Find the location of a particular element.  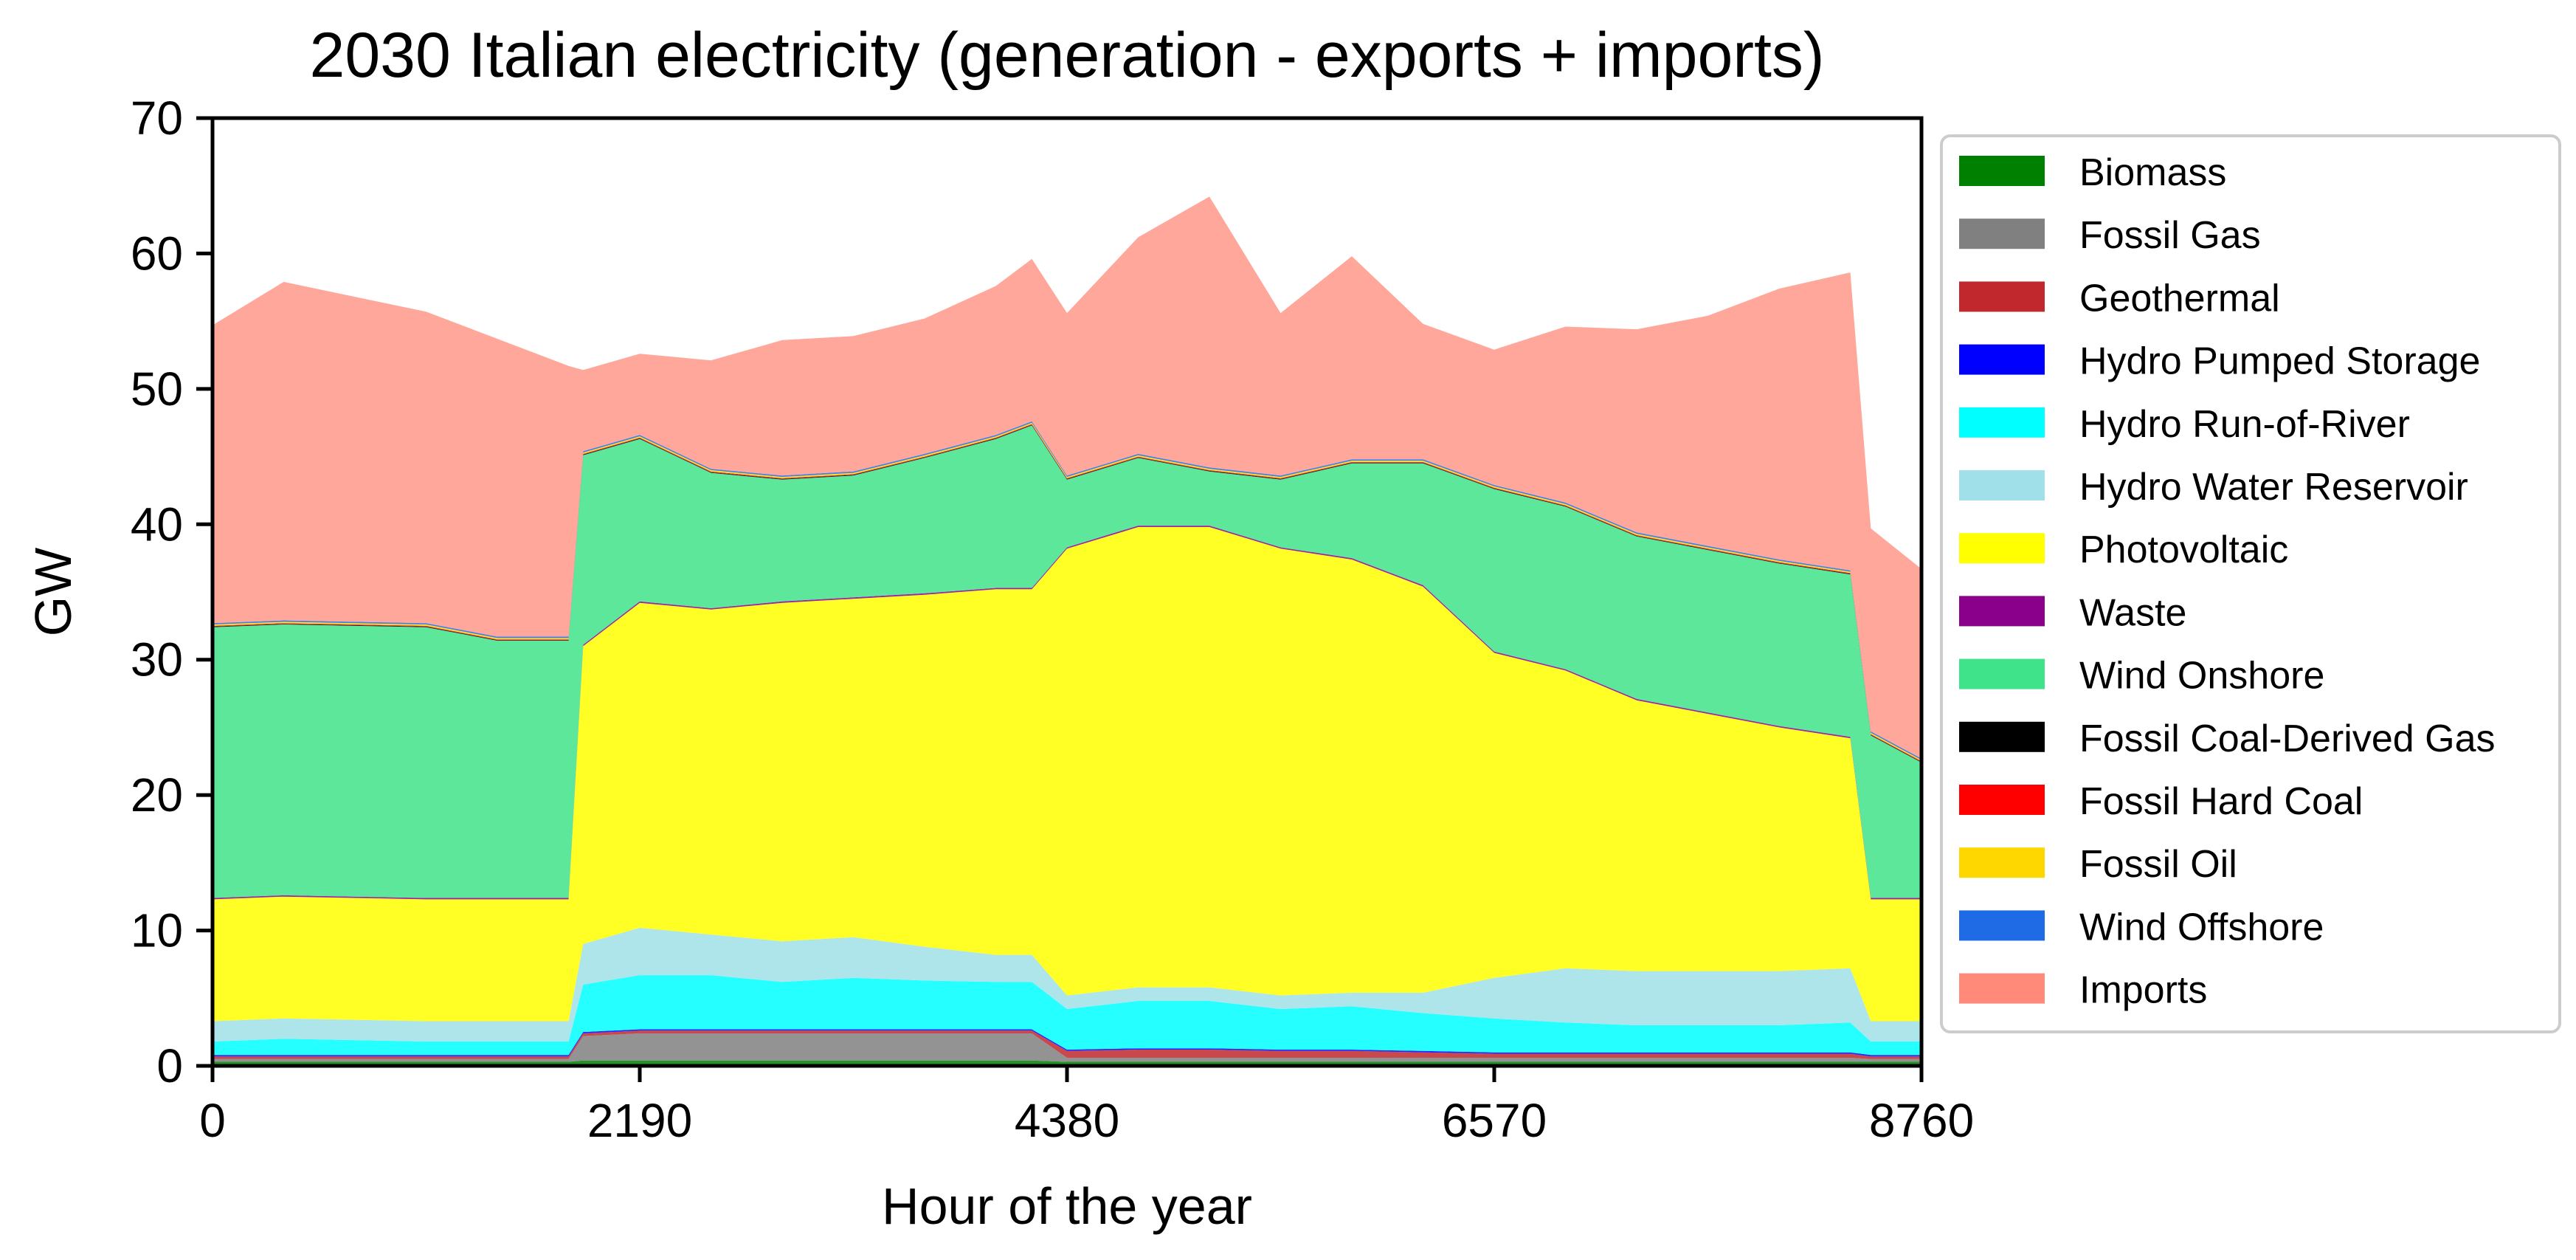

legend-label: Wind Onshore is located at coordinates (2201, 676).